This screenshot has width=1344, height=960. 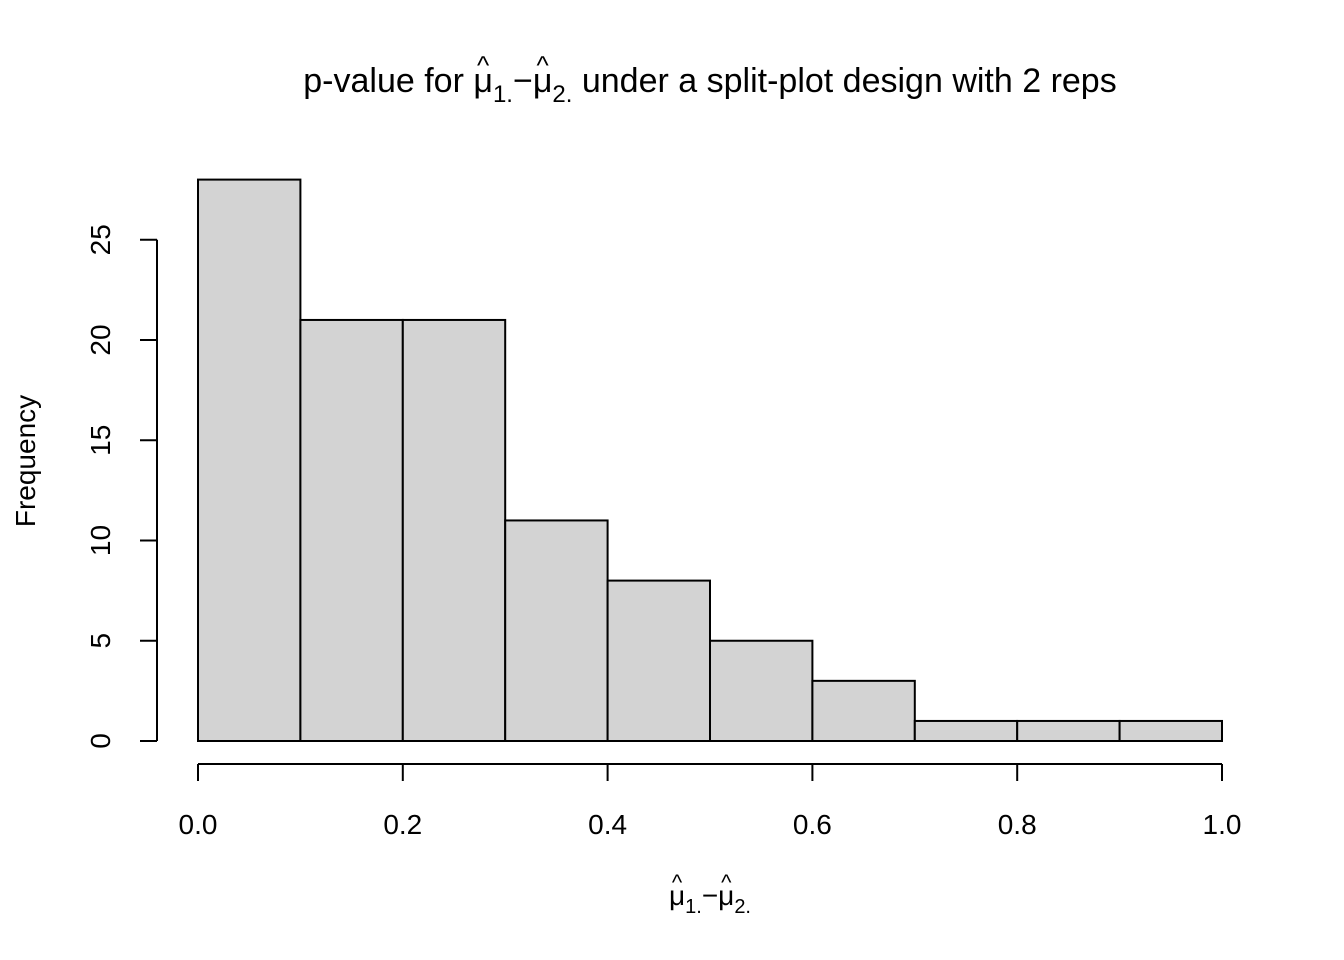 What do you see at coordinates (677, 882) in the screenshot?
I see `x-axis-label-hat-1: ^` at bounding box center [677, 882].